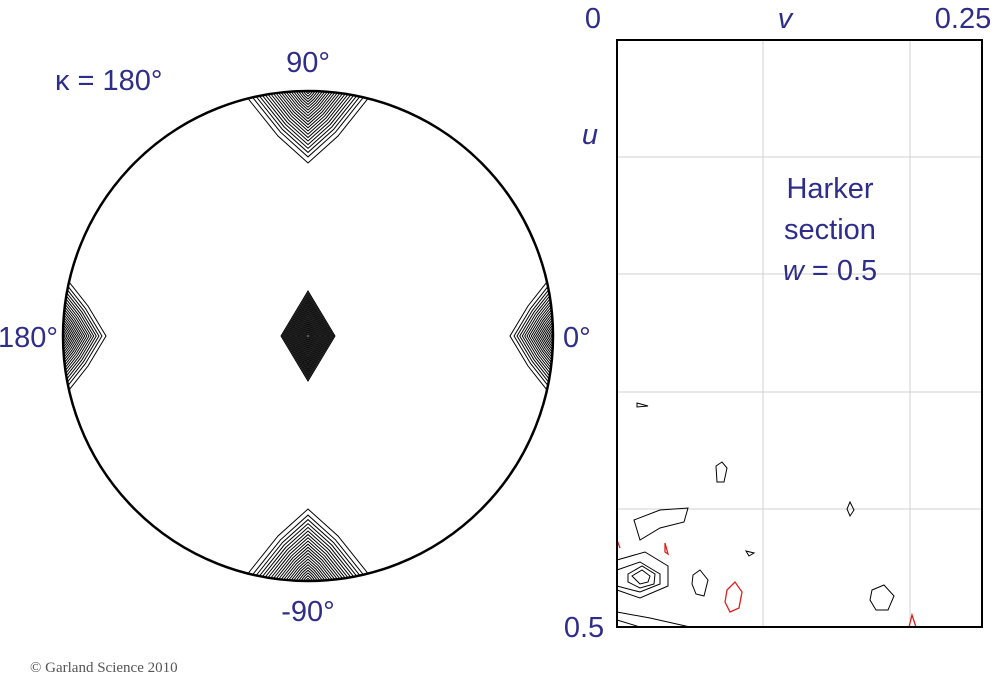  What do you see at coordinates (584, 628) in the screenshot?
I see `axis-label: 0.5` at bounding box center [584, 628].